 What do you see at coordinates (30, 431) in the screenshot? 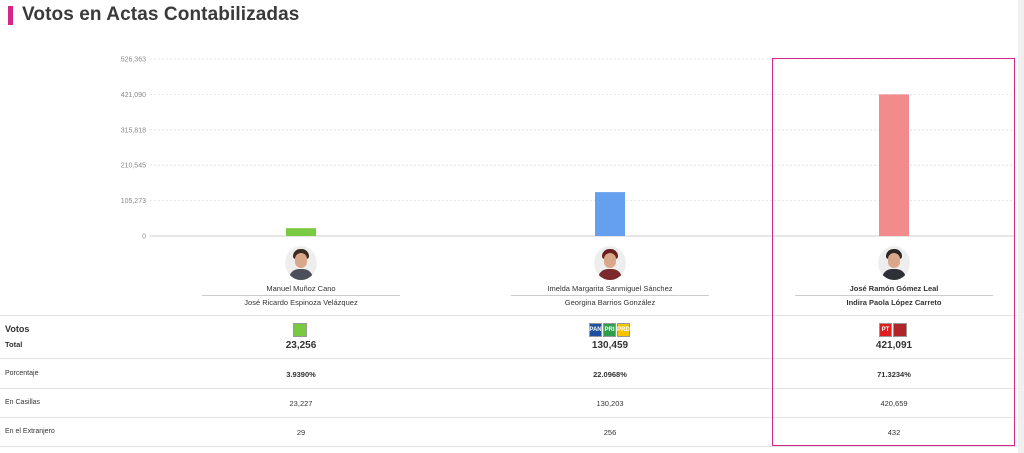
I see `extranjero-label: En el Extranjero` at bounding box center [30, 431].